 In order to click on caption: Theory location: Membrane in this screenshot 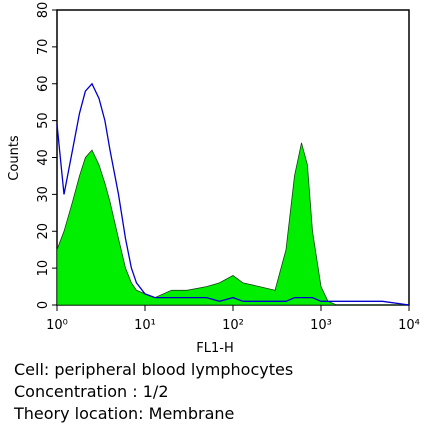, I will do `click(123, 413)`.